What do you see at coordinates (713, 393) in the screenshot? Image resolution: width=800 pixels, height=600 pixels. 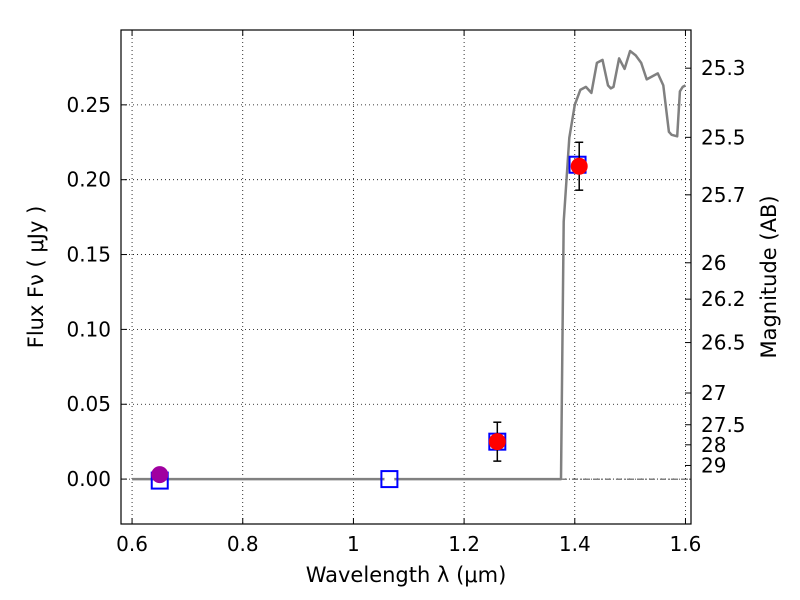 I see `y2-tick-label: 27` at bounding box center [713, 393].